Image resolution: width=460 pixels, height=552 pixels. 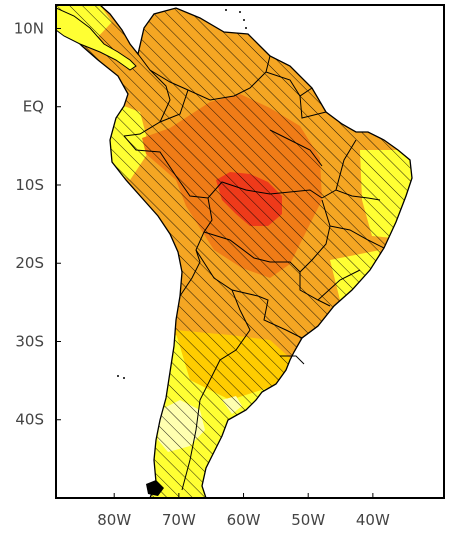 What do you see at coordinates (96, 39) in the screenshot?
I see `central-america` at bounding box center [96, 39].